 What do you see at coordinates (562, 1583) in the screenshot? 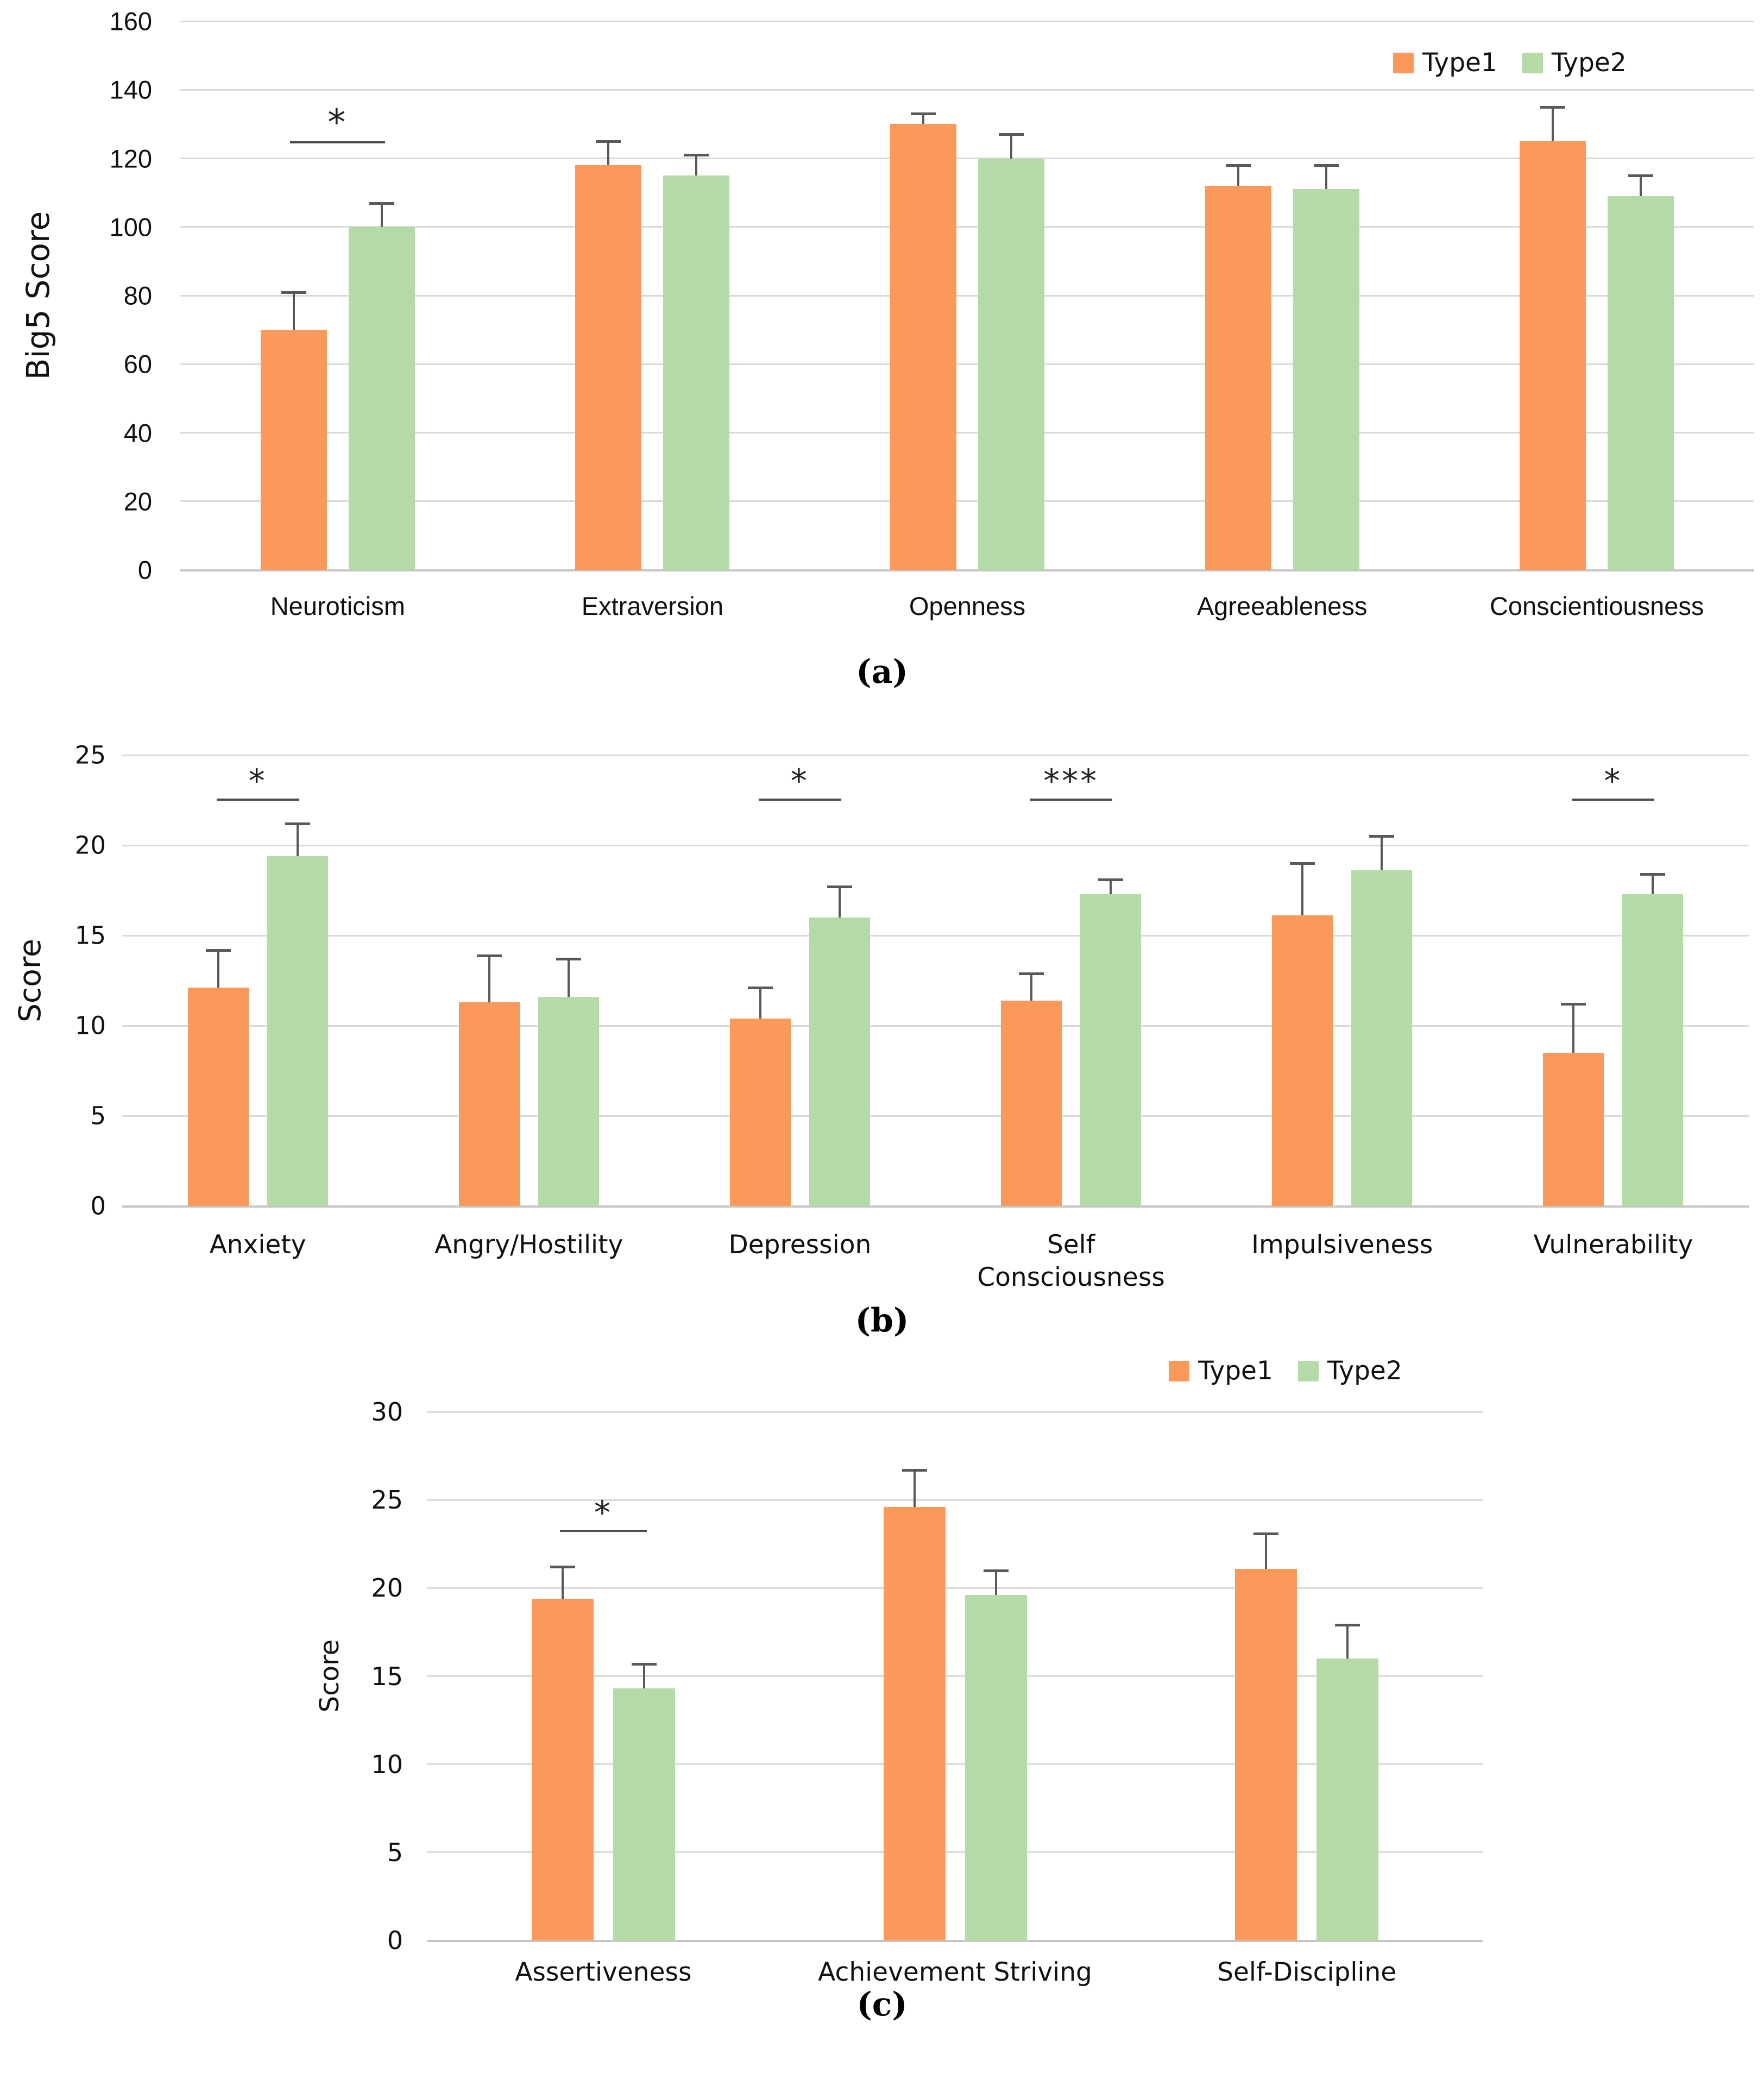
I see `c-error-bar-type1-assertiveness` at bounding box center [562, 1583].